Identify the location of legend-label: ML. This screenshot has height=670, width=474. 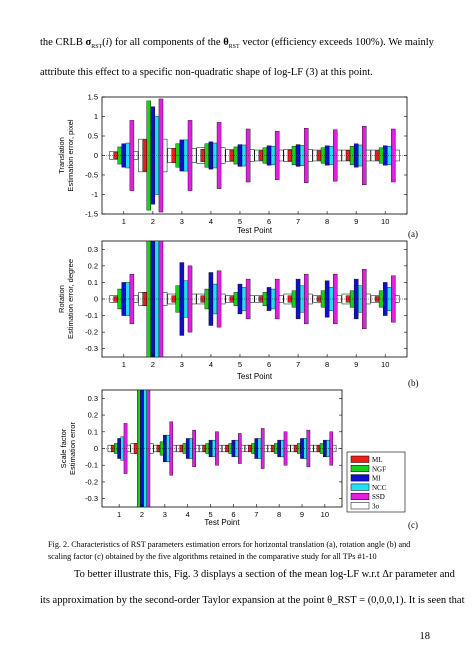
(377, 460).